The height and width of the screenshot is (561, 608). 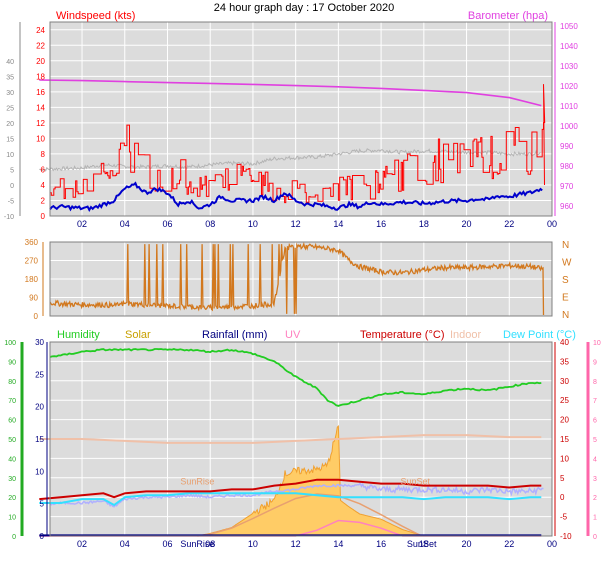 I want to click on grey-tick-label: 10, so click(x=10, y=155).